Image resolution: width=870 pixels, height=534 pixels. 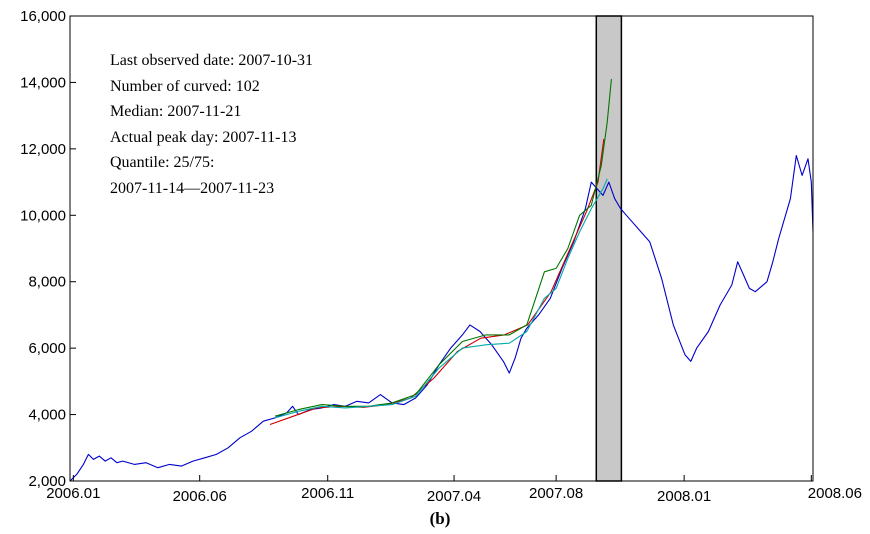 I want to click on annotation-line-2: Number of curved: 102, so click(x=185, y=86).